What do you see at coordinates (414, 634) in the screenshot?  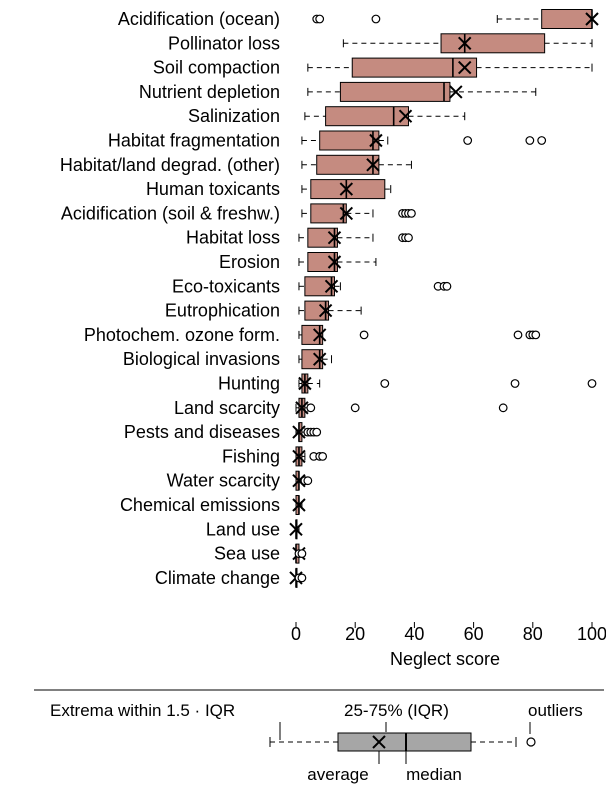 I see `x-tick-label: 40` at bounding box center [414, 634].